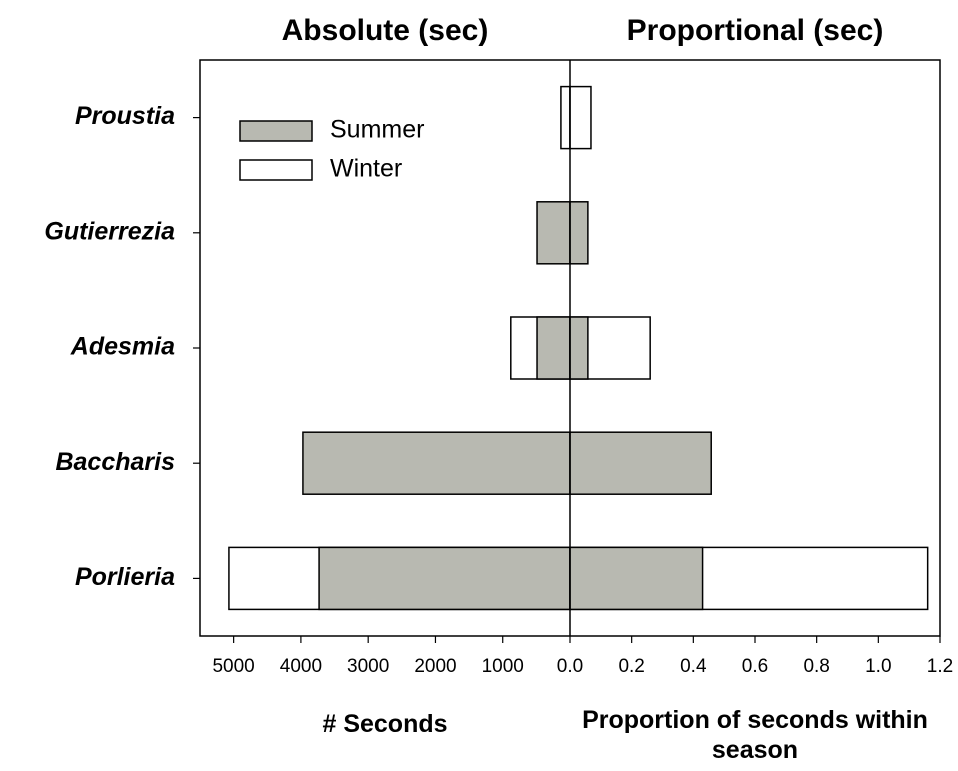 The width and height of the screenshot is (958, 771). Describe the element at coordinates (940, 666) in the screenshot. I see `x-tick-label: 1.2` at that location.